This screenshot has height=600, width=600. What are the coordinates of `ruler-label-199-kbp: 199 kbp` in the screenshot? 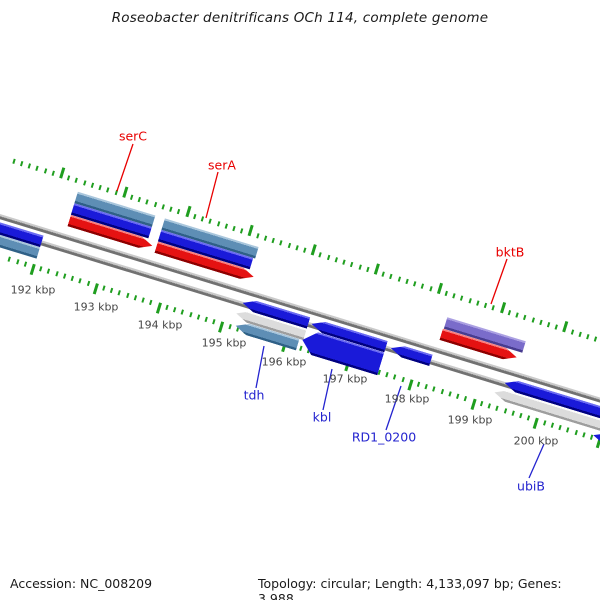 It's located at (470, 420).